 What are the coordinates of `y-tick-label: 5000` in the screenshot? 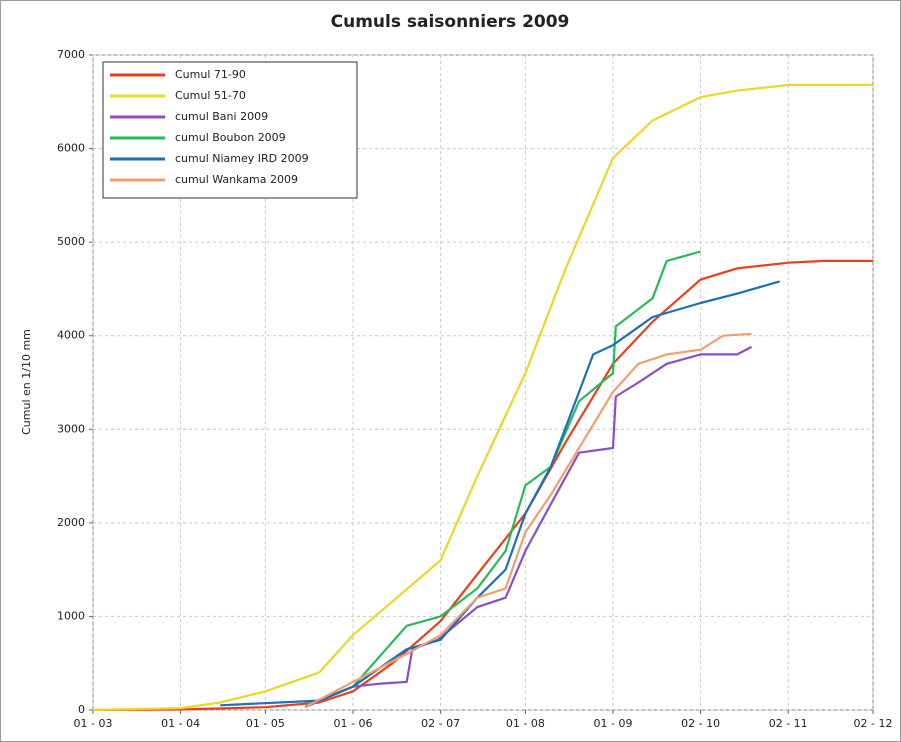 It's located at (71, 241).